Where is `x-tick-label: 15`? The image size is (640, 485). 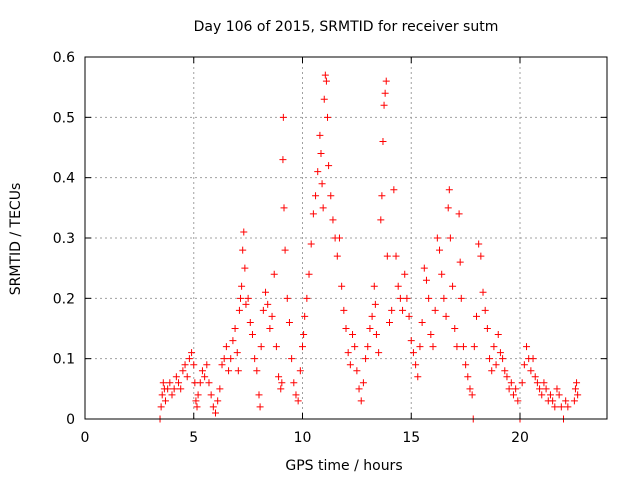
x-tick-label: 15 is located at coordinates (411, 438).